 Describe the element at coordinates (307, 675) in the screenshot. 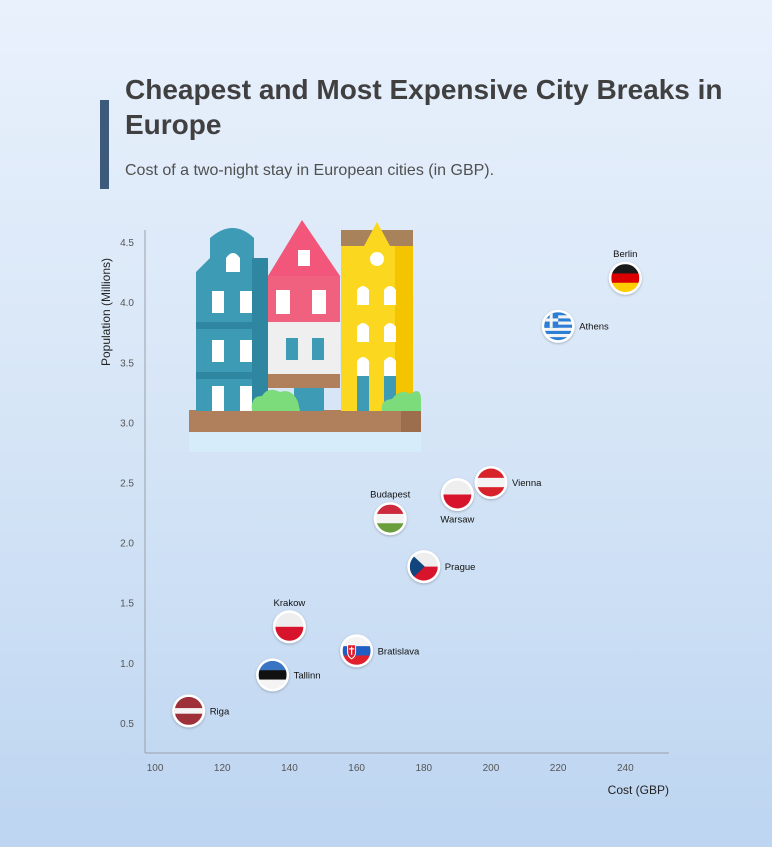

I see `point-label-tallinn: Tallinn` at that location.